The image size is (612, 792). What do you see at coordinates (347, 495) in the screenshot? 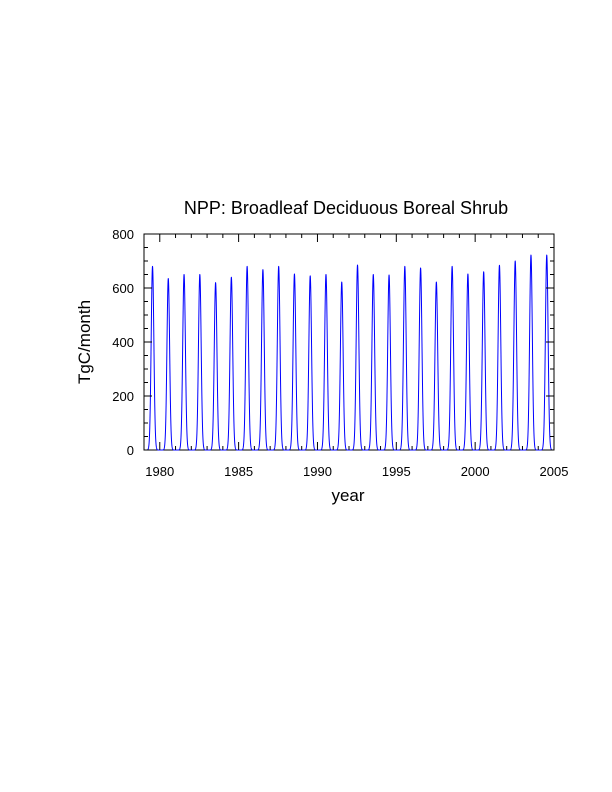
I see `x-axis-label: year` at bounding box center [347, 495].